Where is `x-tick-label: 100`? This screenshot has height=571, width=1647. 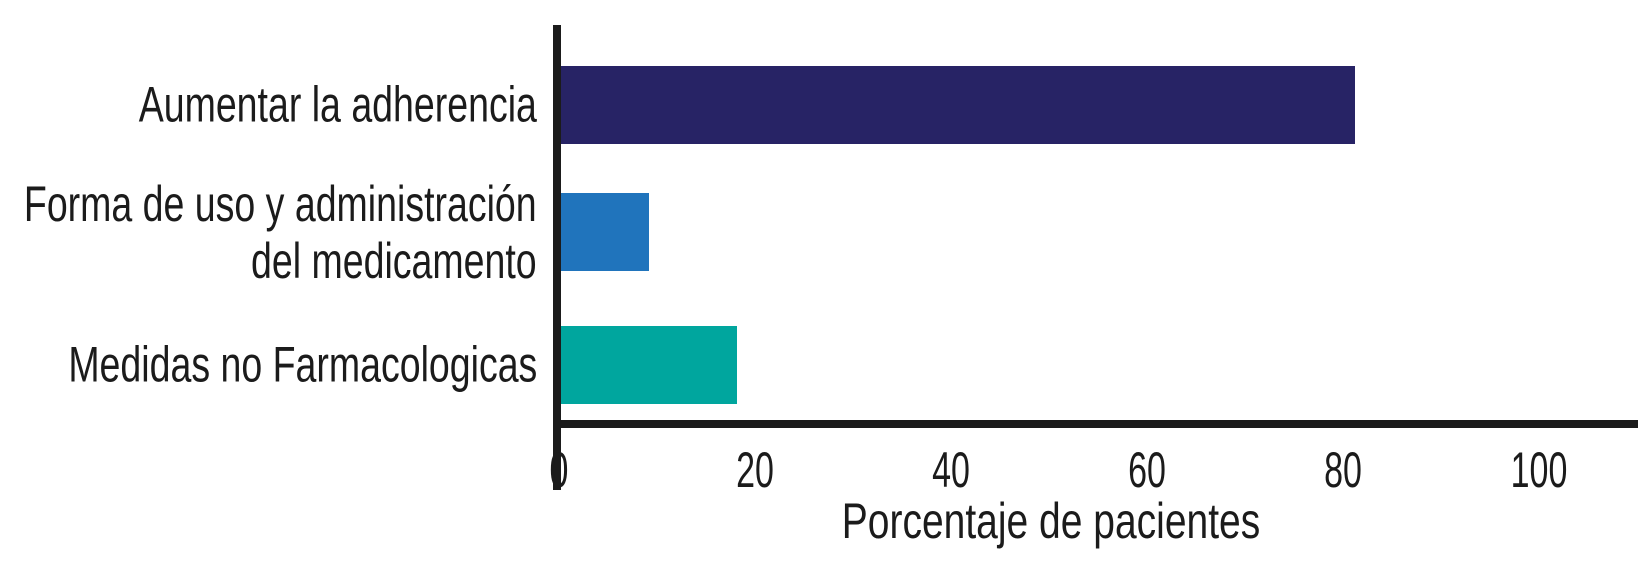 x-tick-label: 100 is located at coordinates (1539, 470).